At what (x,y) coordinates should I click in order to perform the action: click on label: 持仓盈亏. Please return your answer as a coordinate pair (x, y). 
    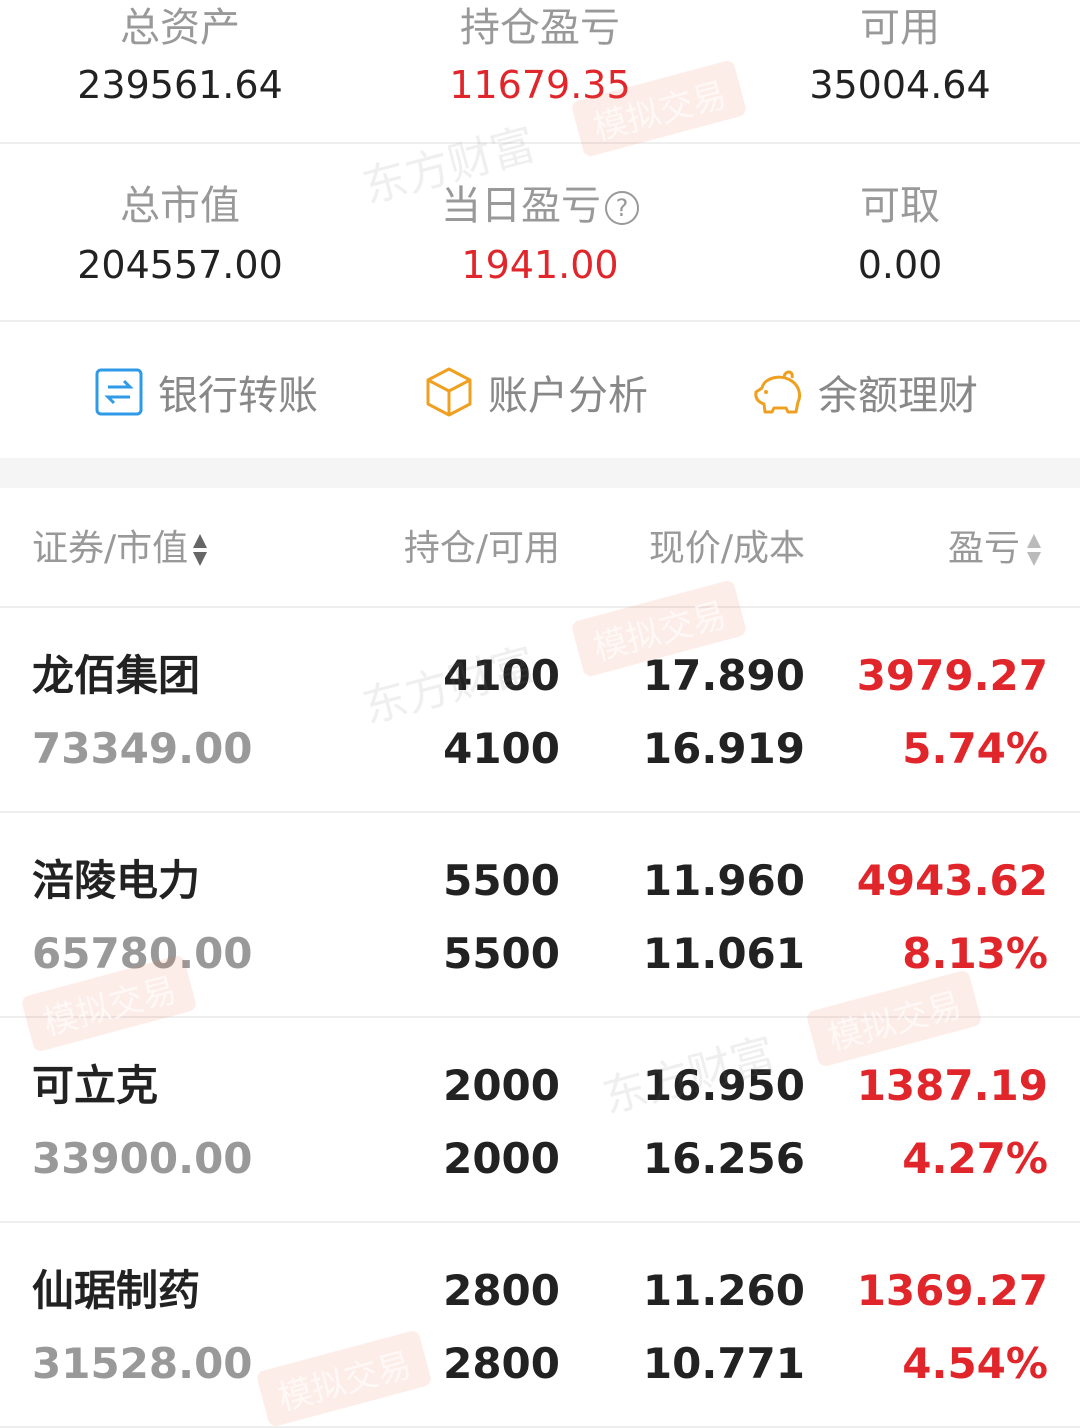
    Looking at the image, I should click on (540, 28).